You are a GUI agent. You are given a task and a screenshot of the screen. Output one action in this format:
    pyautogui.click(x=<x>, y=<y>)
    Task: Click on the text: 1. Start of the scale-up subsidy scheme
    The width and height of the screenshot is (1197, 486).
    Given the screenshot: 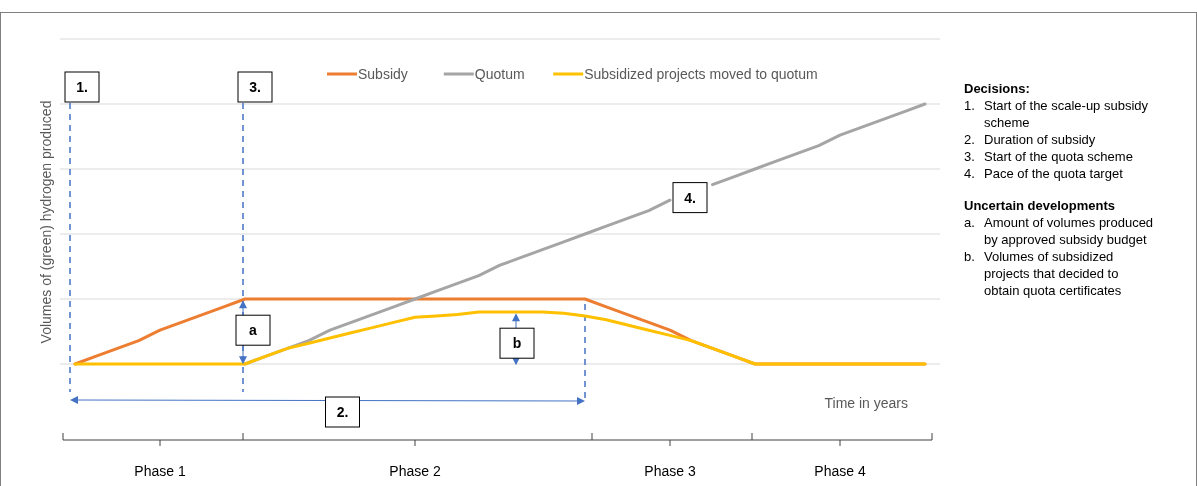 What is the action you would take?
    pyautogui.click(x=1057, y=114)
    